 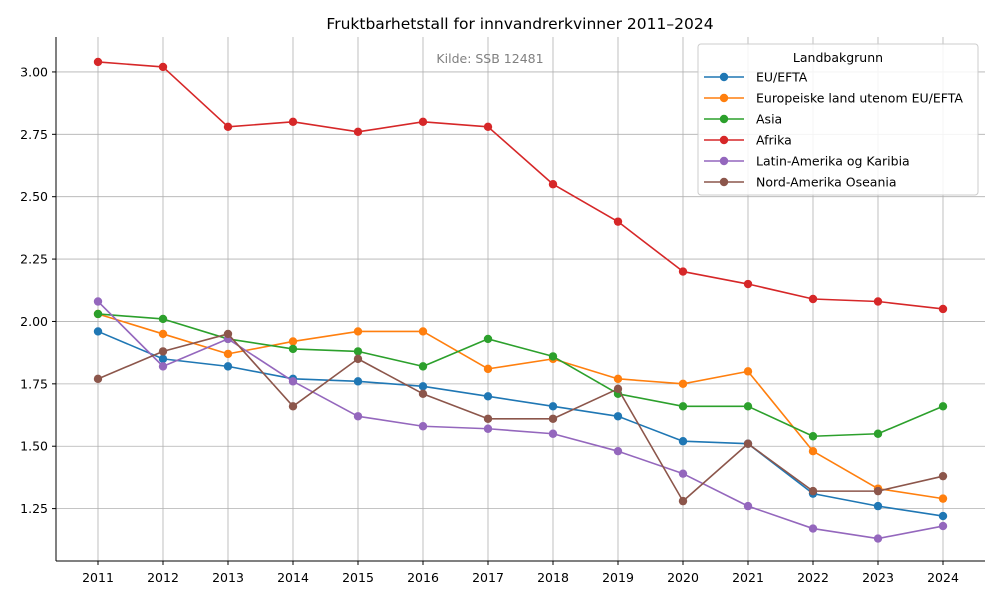 What do you see at coordinates (838, 57) in the screenshot?
I see `legend-title: Landbakgrunn` at bounding box center [838, 57].